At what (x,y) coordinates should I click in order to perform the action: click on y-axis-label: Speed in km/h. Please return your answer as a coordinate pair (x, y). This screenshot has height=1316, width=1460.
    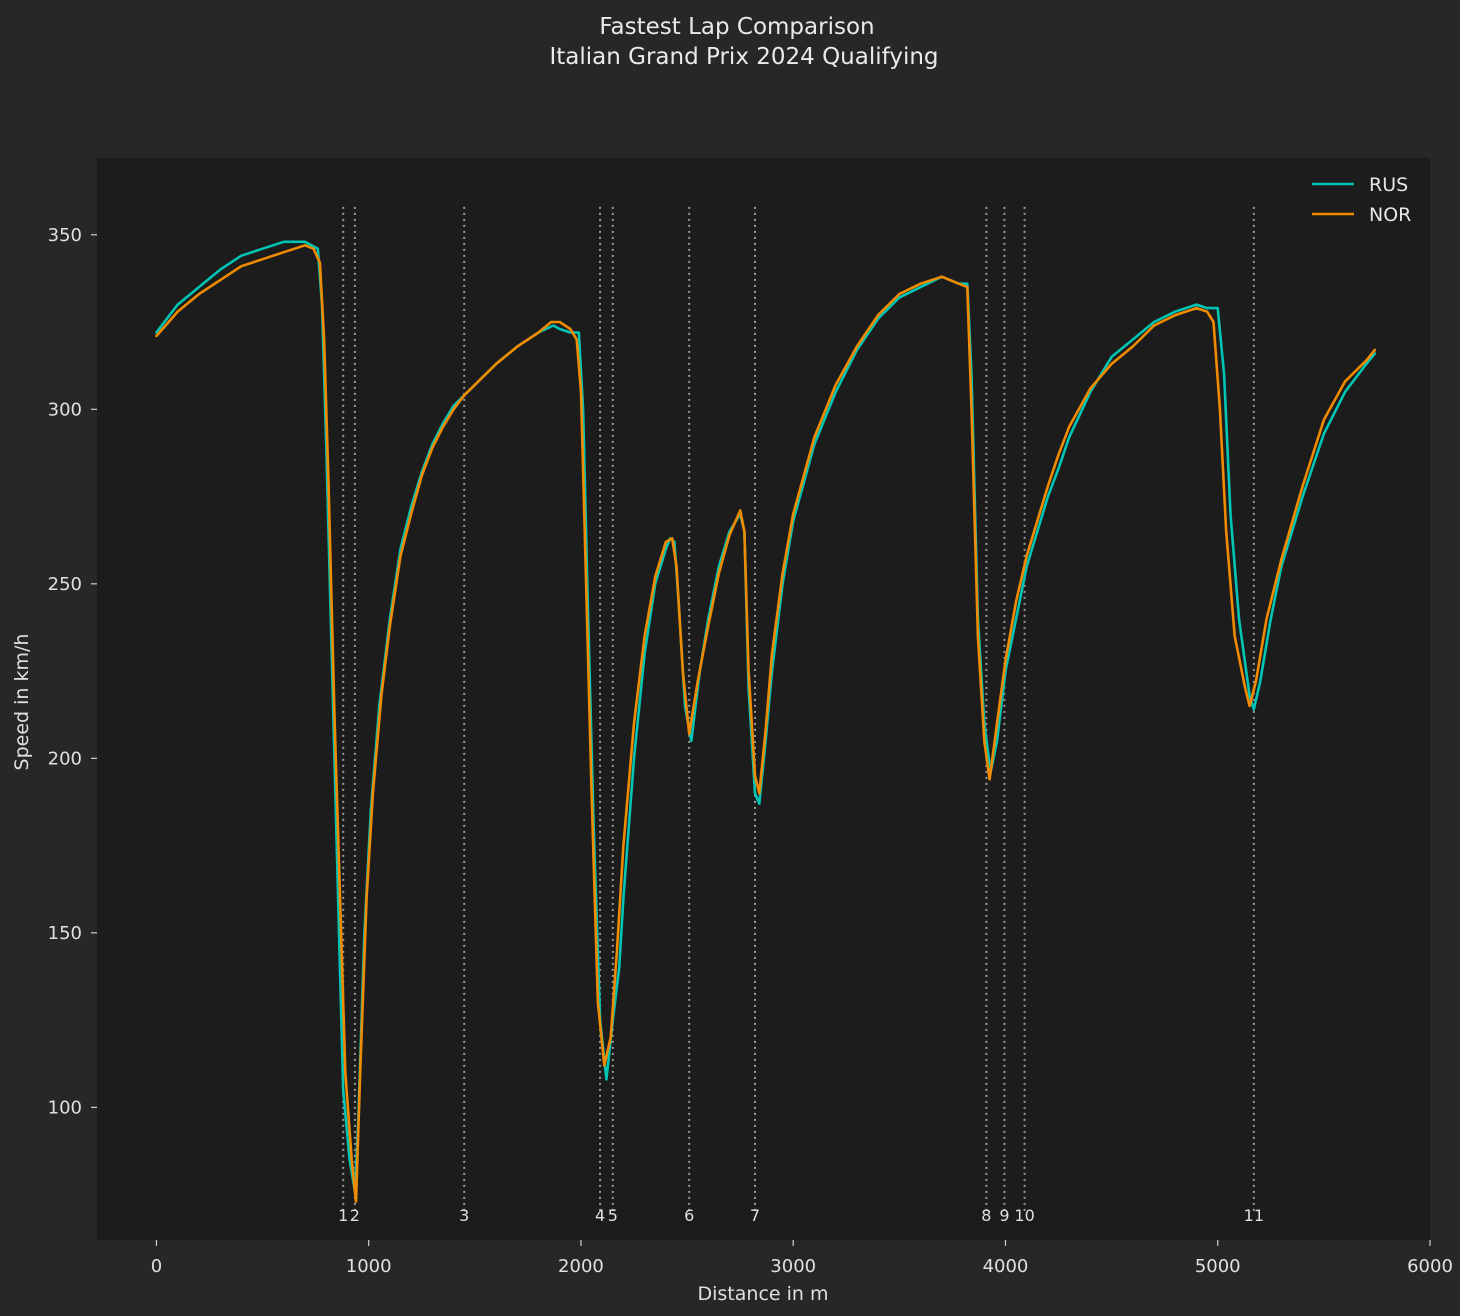
    Looking at the image, I should click on (22, 702).